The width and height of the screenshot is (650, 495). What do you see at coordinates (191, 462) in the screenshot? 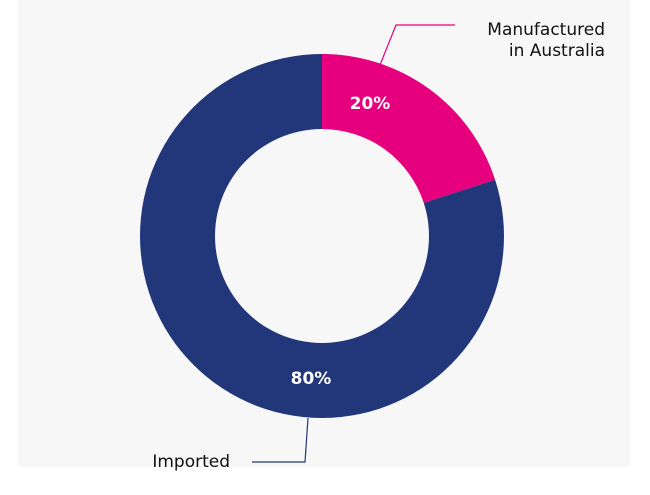
I see `callout-label: Imported` at bounding box center [191, 462].